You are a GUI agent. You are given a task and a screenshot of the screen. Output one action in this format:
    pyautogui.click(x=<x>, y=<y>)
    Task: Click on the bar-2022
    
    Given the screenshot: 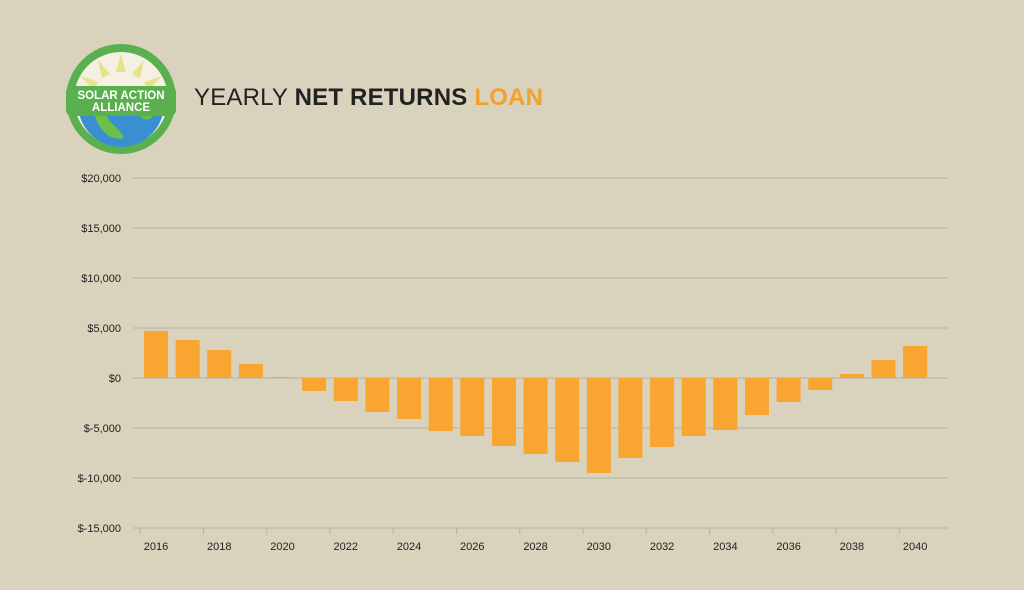 What is the action you would take?
    pyautogui.click(x=345, y=389)
    